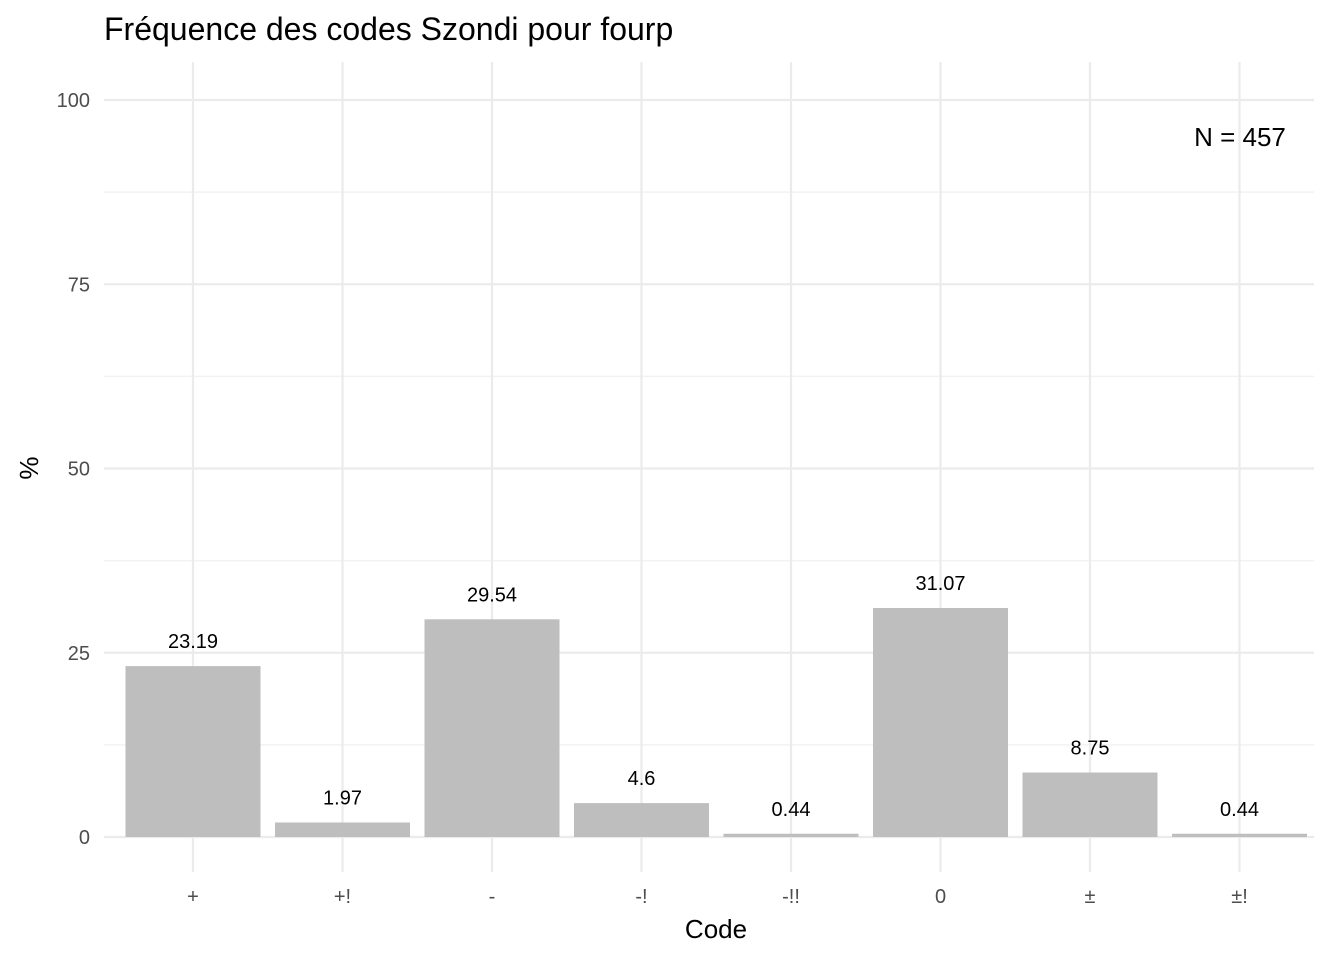 This screenshot has height=960, width=1344. I want to click on y-axis-title: %, so click(29, 467).